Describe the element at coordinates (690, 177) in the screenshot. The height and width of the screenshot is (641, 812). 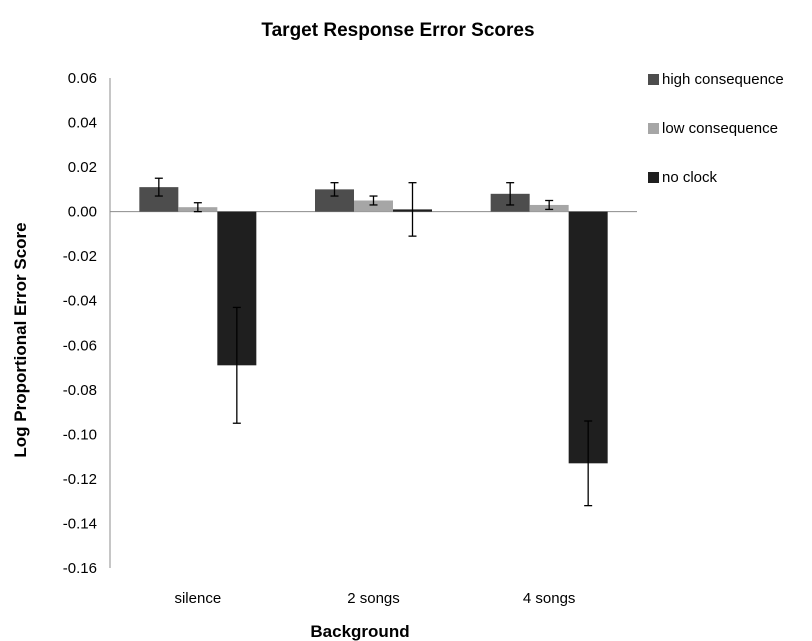
I see `legend-label: no clock` at that location.